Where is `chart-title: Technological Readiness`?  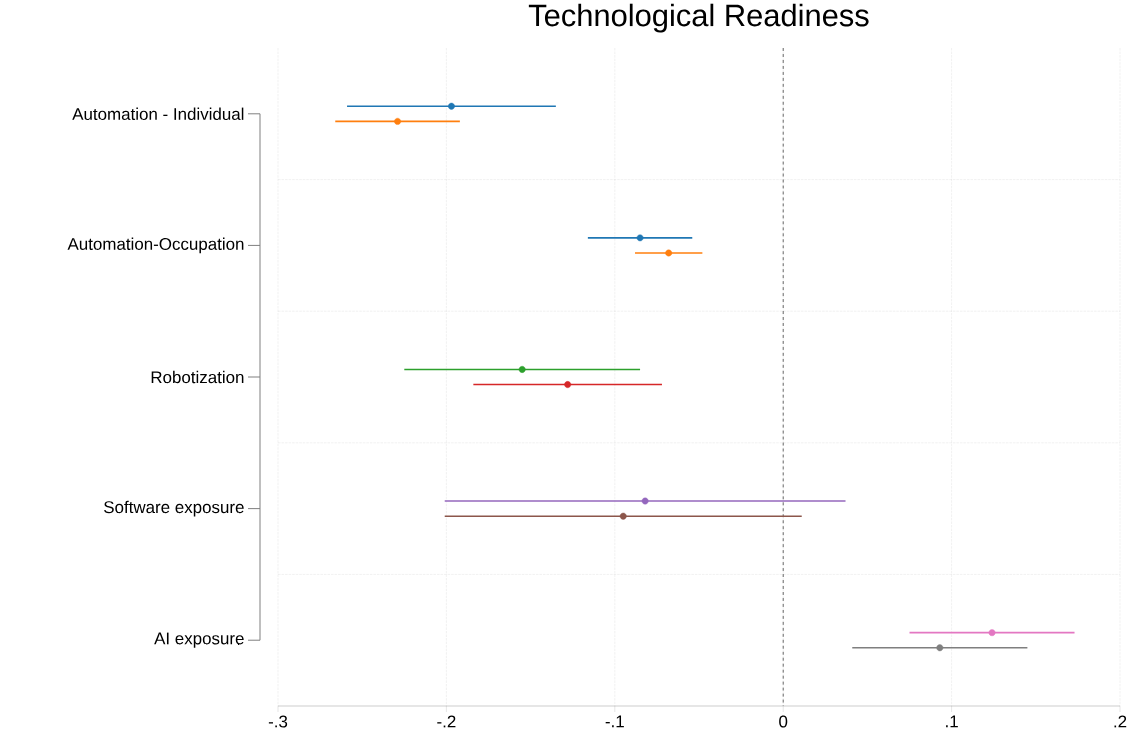
chart-title: Technological Readiness is located at coordinates (698, 18).